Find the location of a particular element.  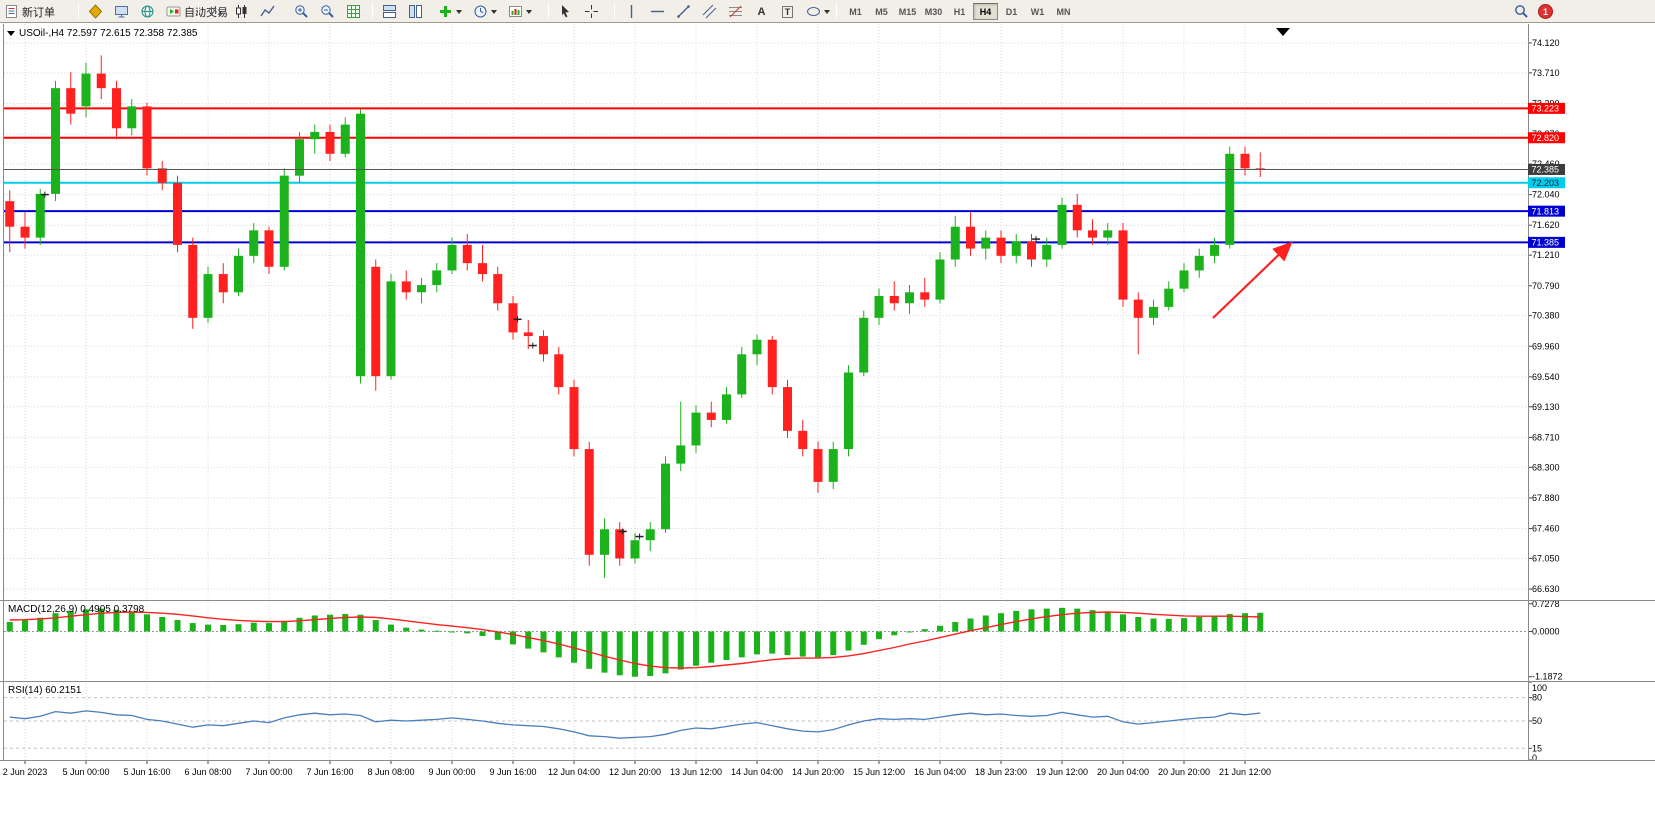

timeframe-button-m5: M5 is located at coordinates (881, 11).